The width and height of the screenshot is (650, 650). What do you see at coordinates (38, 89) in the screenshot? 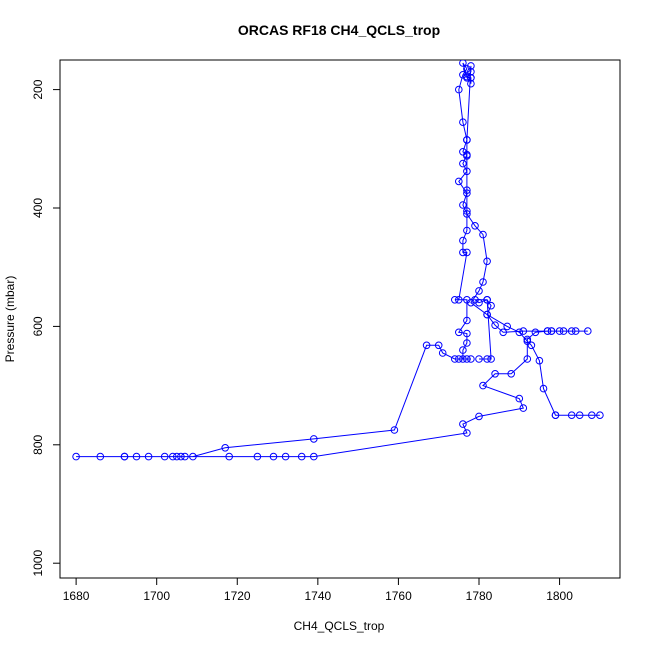
I see `y-tick-label: 200` at bounding box center [38, 89].